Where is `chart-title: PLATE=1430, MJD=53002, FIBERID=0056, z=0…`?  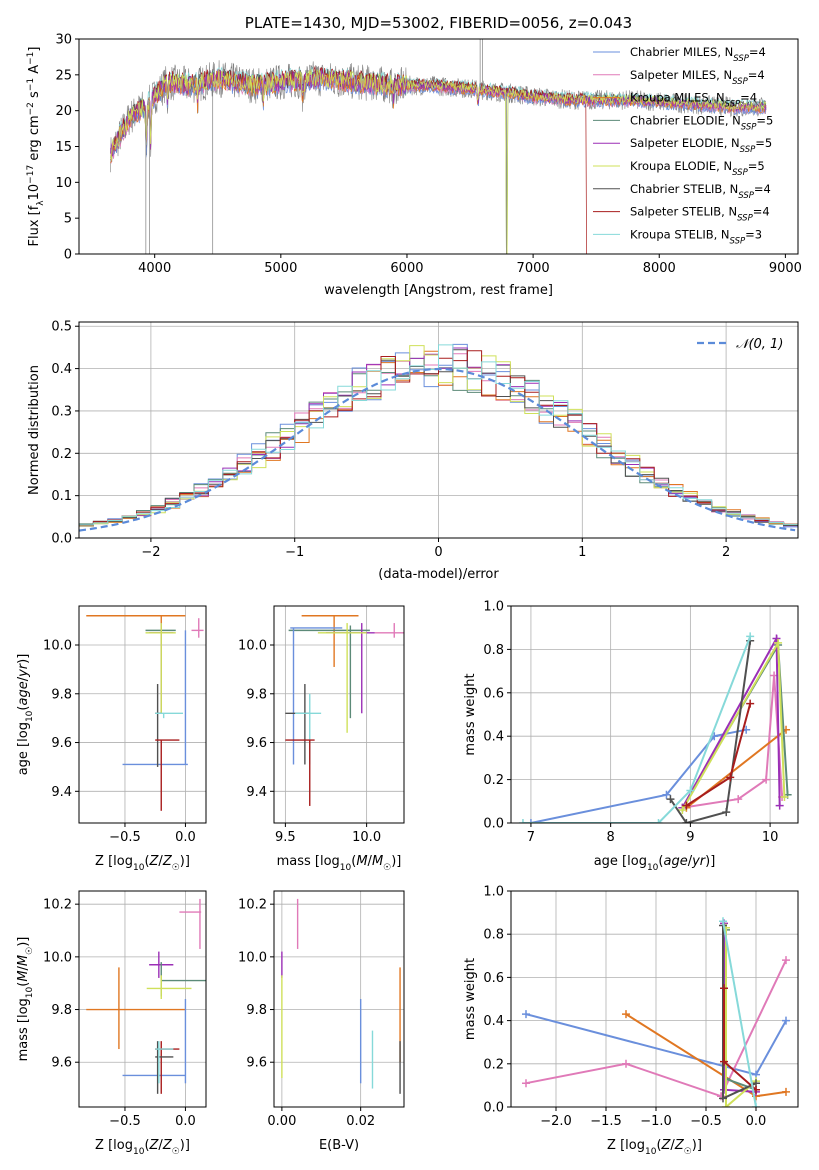 chart-title: PLATE=1430, MJD=53002, FIBERID=0056, z=0… is located at coordinates (438, 23).